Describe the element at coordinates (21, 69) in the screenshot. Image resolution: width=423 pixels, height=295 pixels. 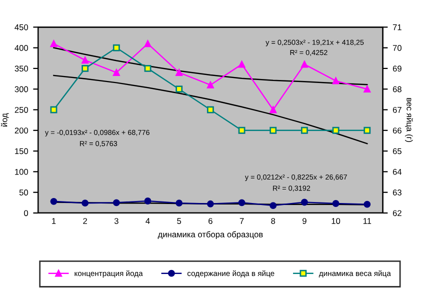
I see `y-tick-label: 350` at that location.